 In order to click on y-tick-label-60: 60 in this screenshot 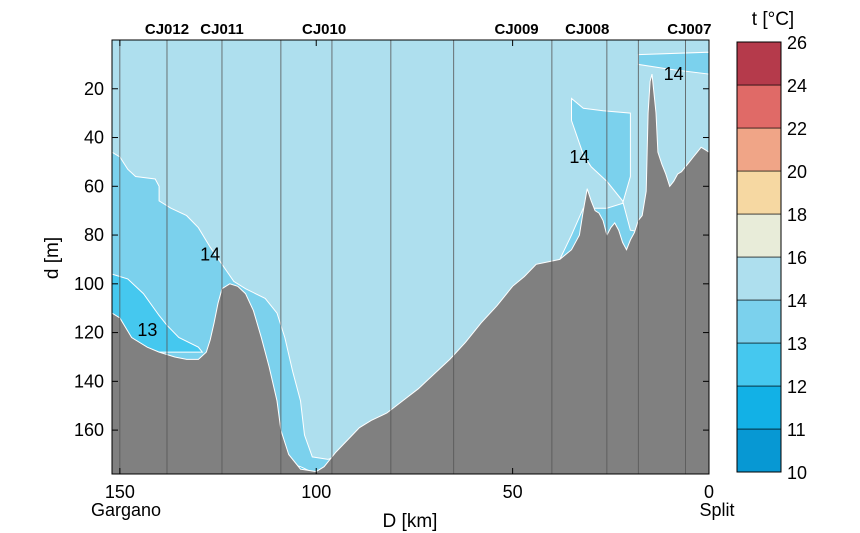, I will do `click(94, 186)`.